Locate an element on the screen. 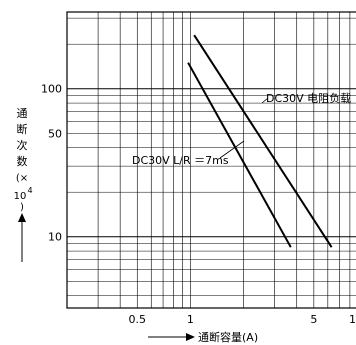 The width and height of the screenshot is (356, 345). x-tick-labels: 0.5 1 5 1 is located at coordinates (242, 319).